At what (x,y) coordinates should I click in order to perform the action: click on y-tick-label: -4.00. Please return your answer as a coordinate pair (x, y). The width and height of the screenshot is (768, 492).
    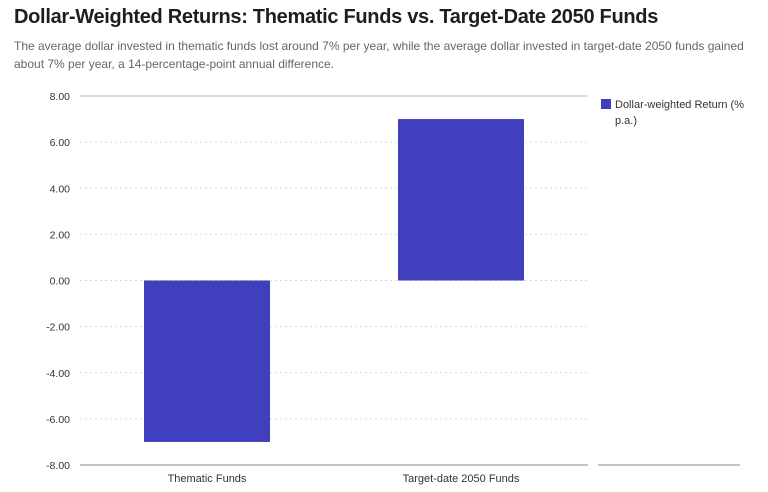
    Looking at the image, I should click on (58, 374).